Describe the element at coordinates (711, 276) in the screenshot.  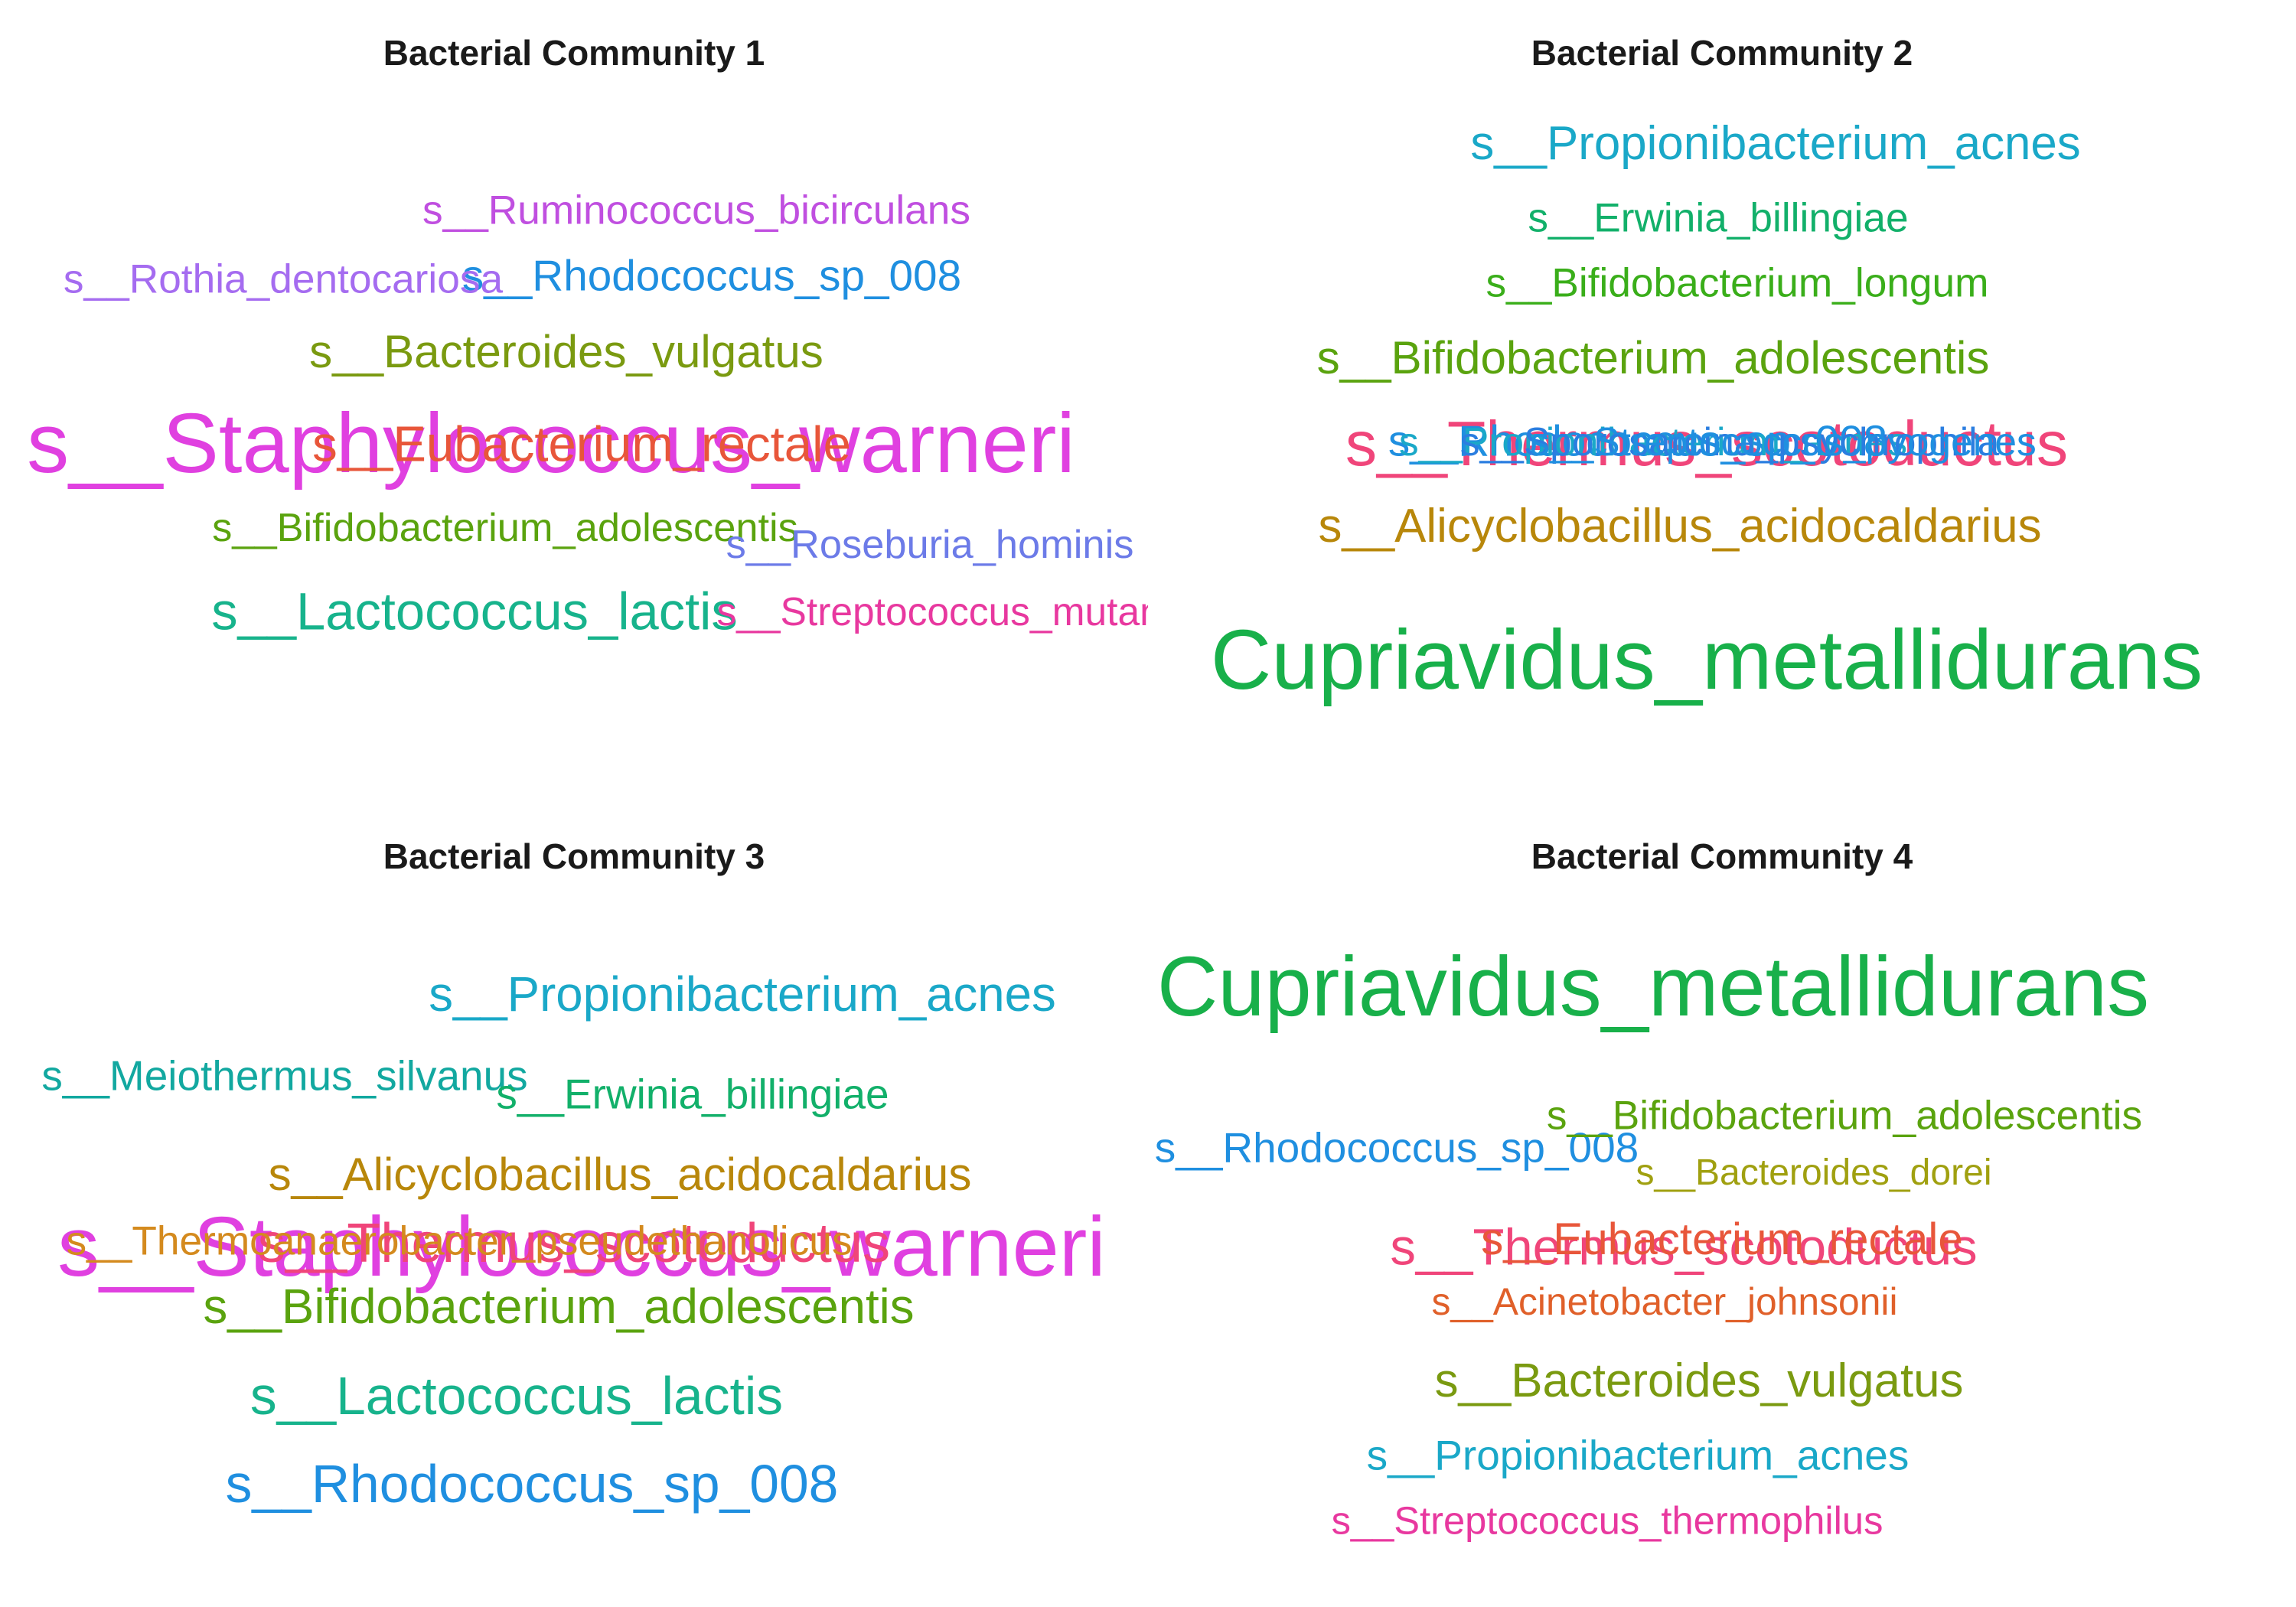
I see `word-5: s__Rhodococcus_sp_008` at that location.